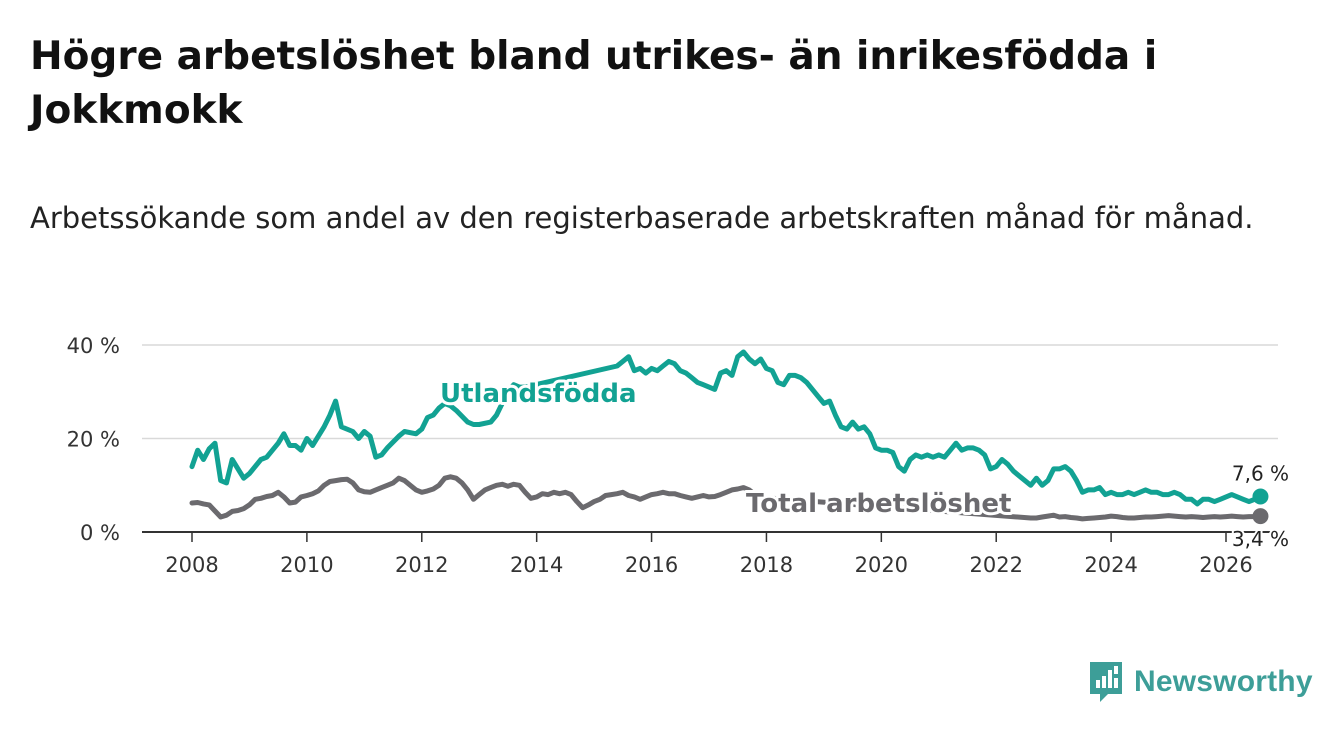  What do you see at coordinates (538, 394) in the screenshot?
I see `series-label-utlandsfodda: Utlandsfödda` at bounding box center [538, 394].